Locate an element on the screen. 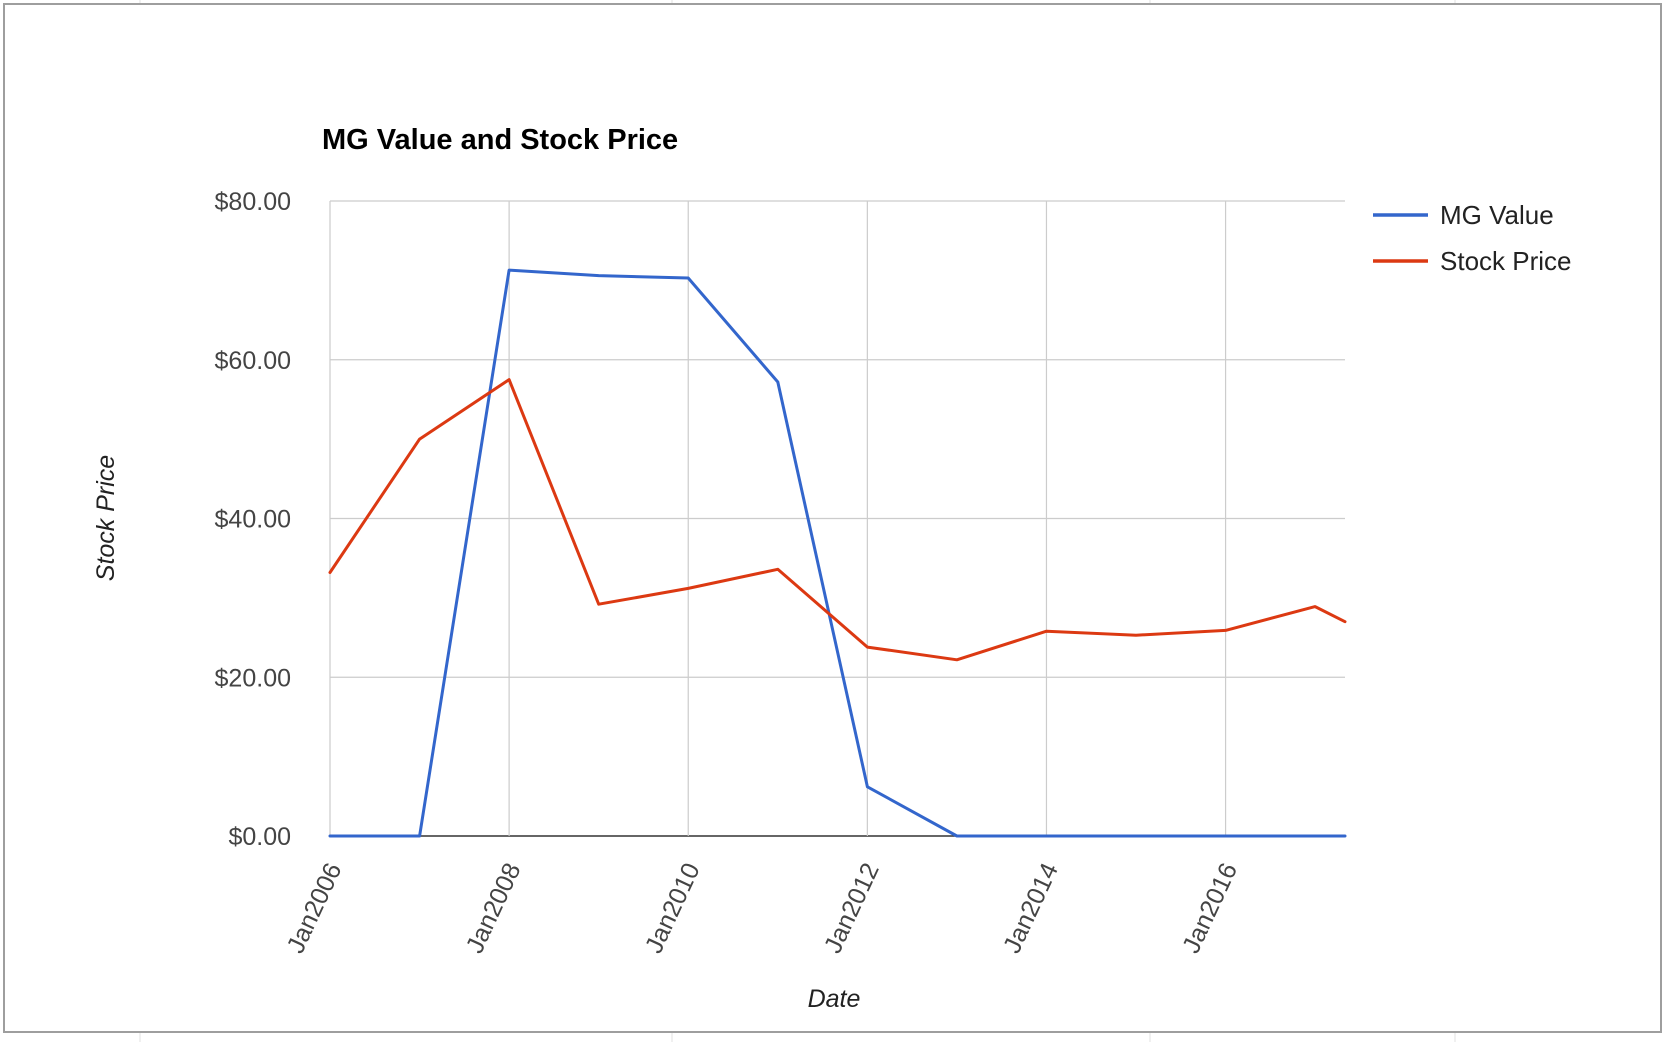 The width and height of the screenshot is (1669, 1042). y-tick-label: $60.00 is located at coordinates (253, 361).